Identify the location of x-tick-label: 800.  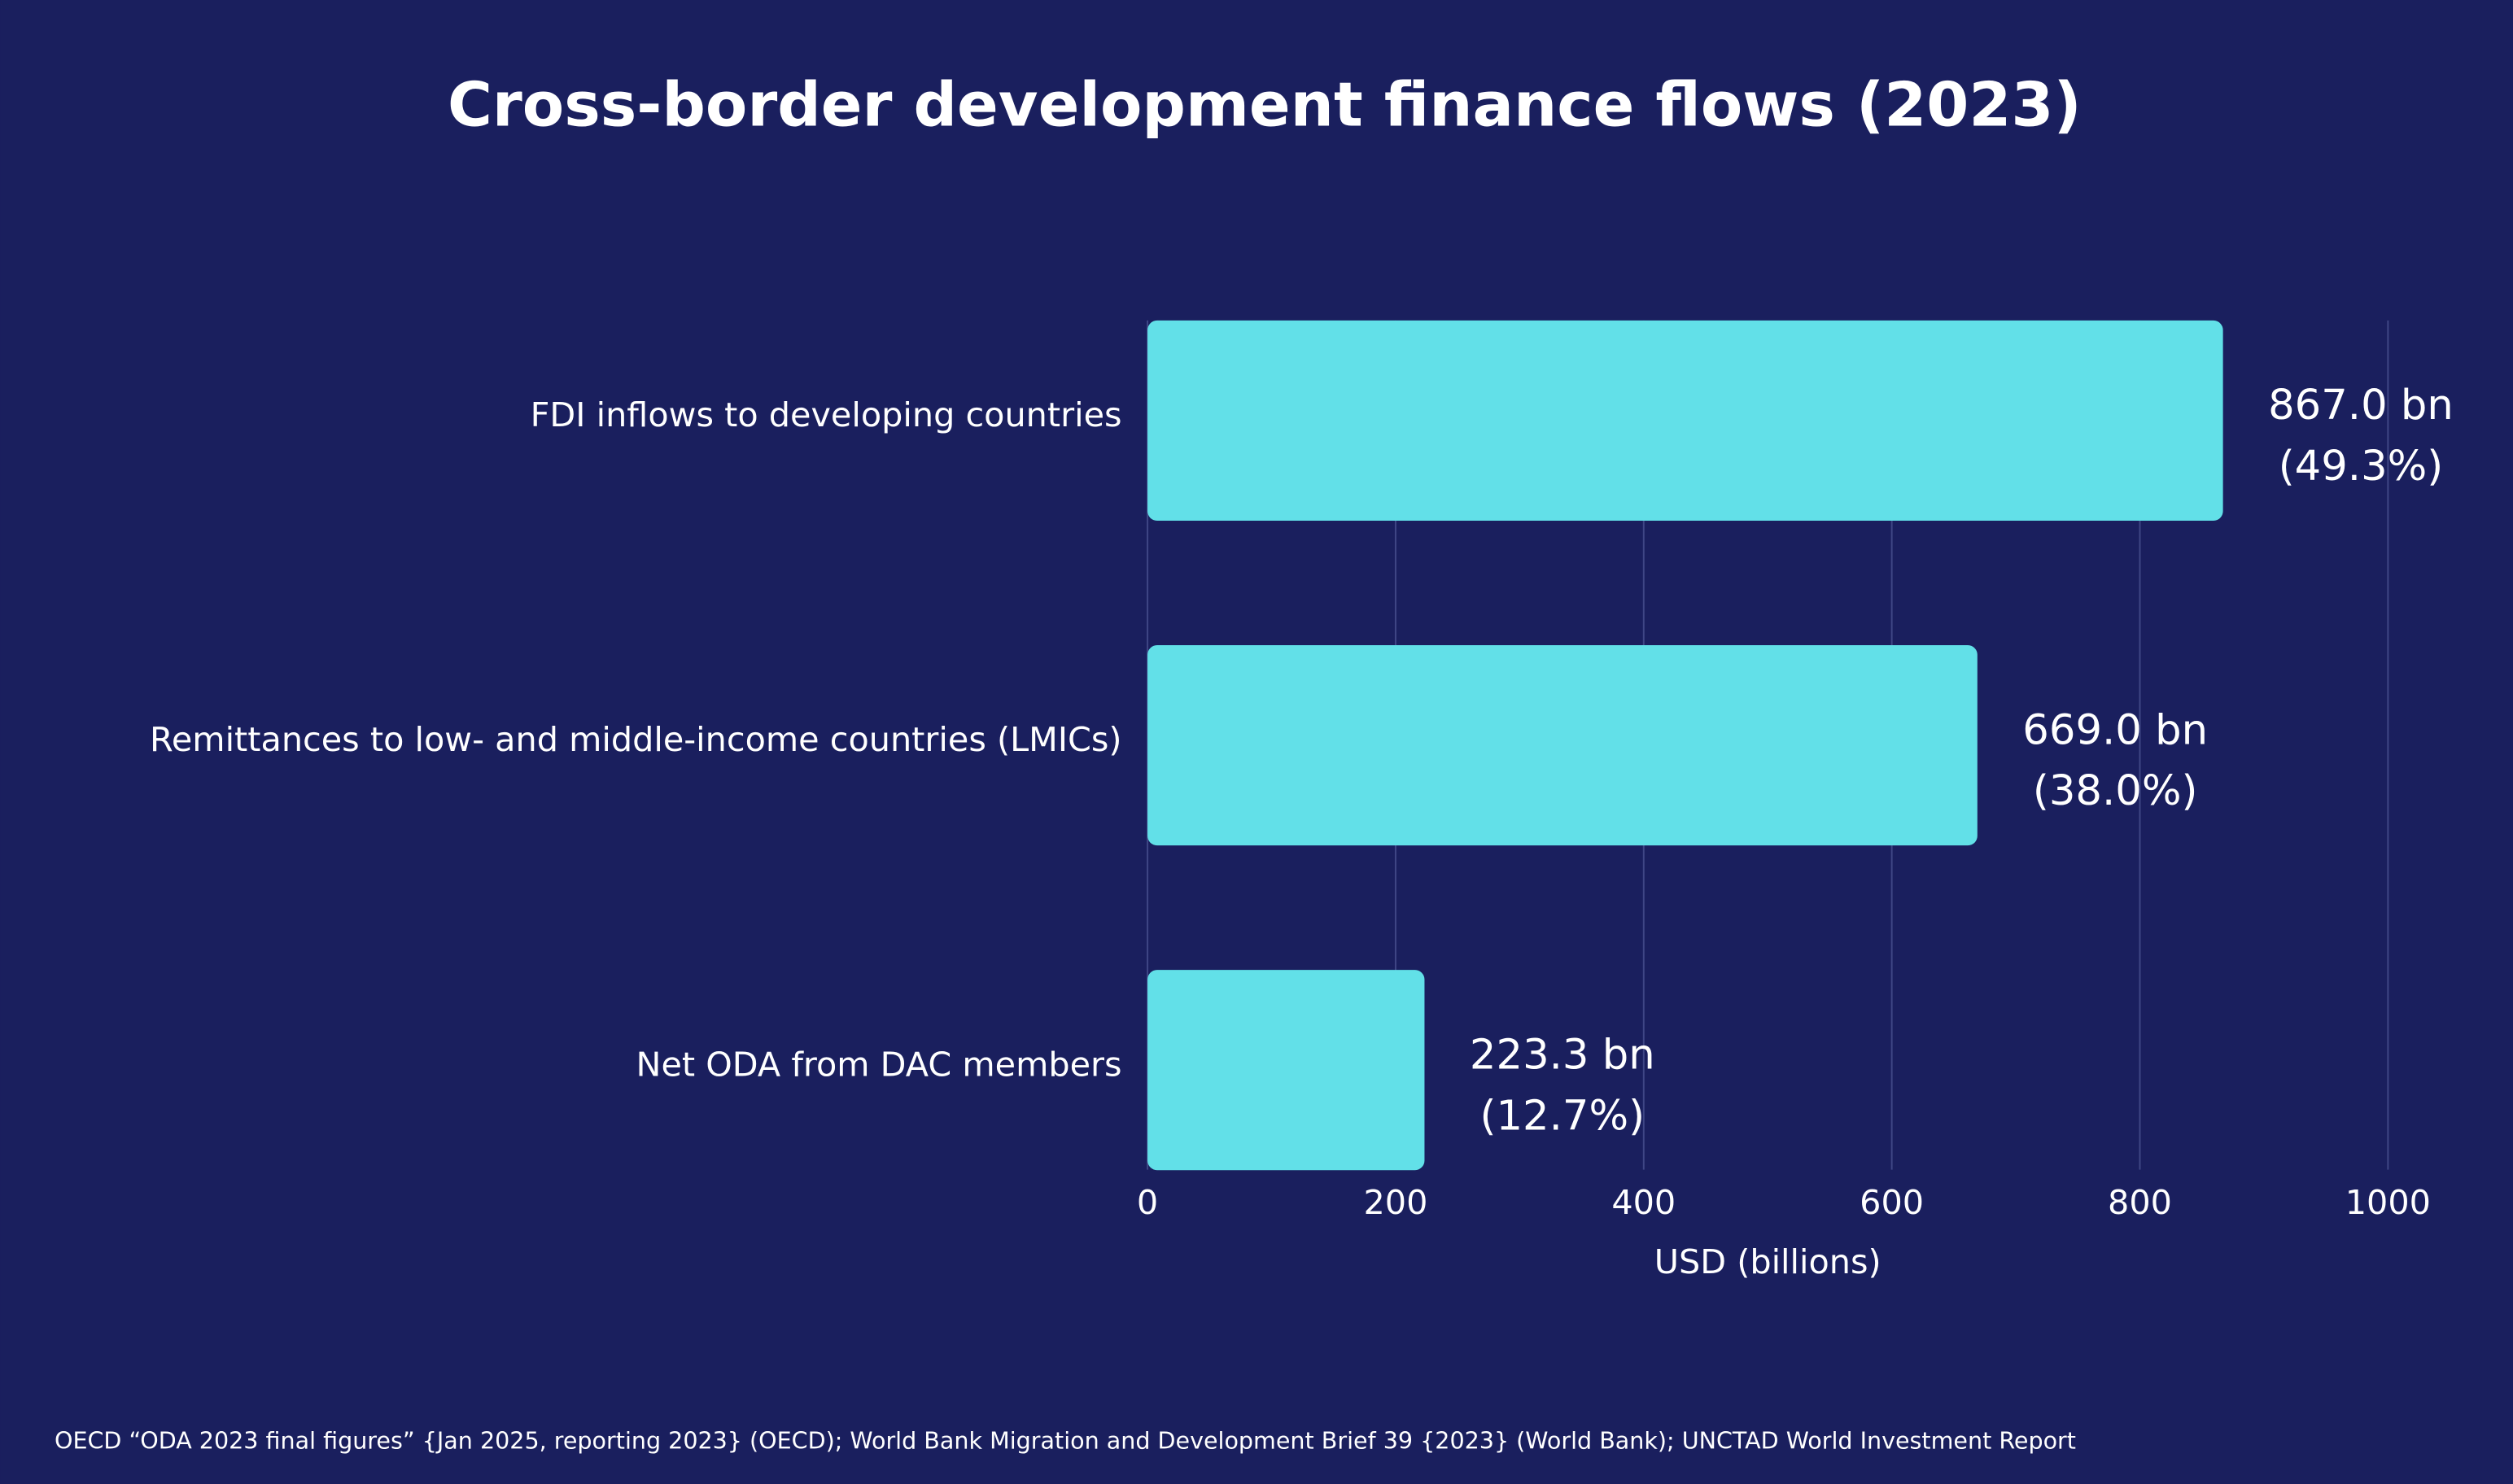
(2140, 1203).